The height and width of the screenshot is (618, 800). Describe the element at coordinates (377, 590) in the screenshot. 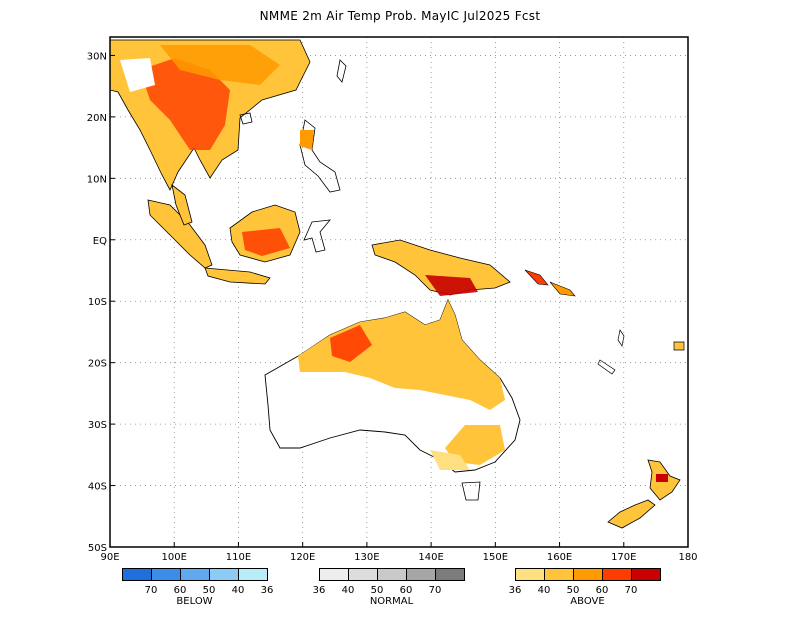

I see `legend-value-normal: 50` at that location.